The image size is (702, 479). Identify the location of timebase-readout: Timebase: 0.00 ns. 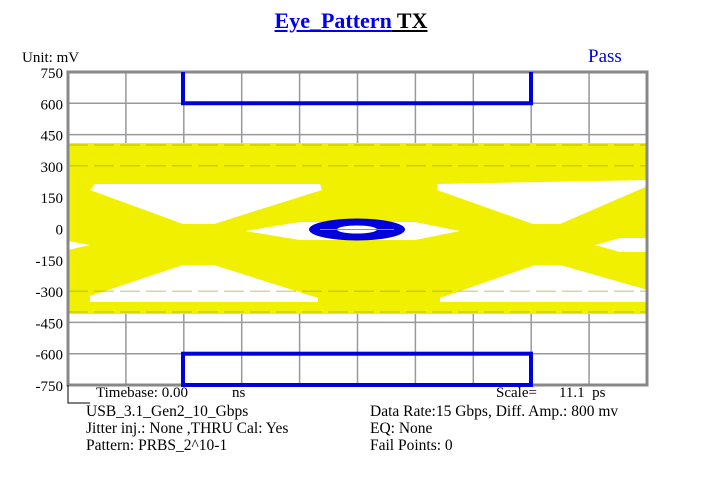
(171, 393).